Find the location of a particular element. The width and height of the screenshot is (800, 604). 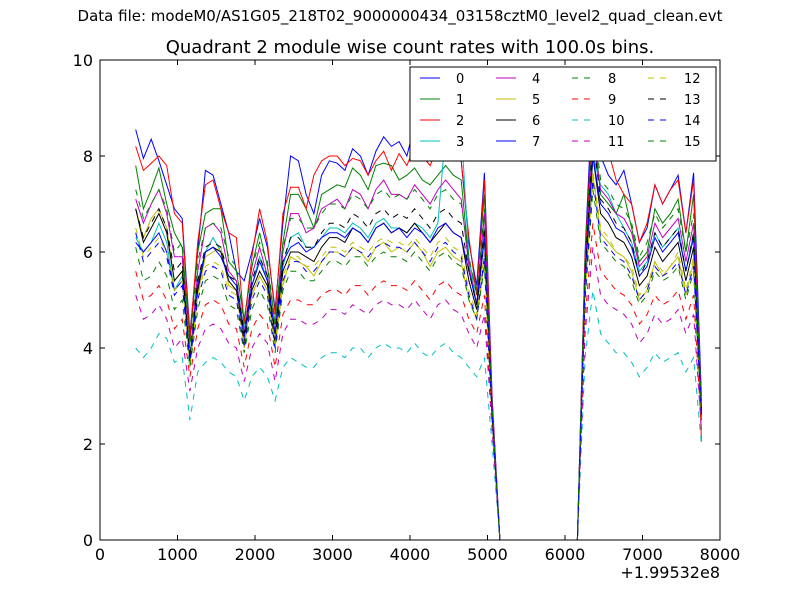

legend-label-12: 12 is located at coordinates (692, 79).